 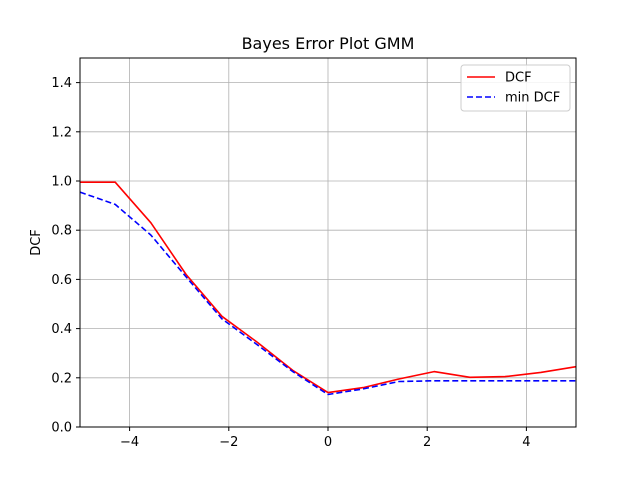 I want to click on legend-label: min DCF, so click(x=532, y=98).